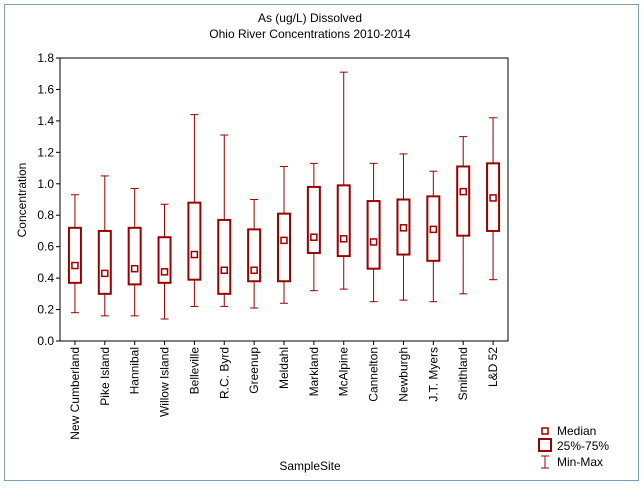  Describe the element at coordinates (194, 371) in the screenshot. I see `x-tick-label: Belleville` at that location.